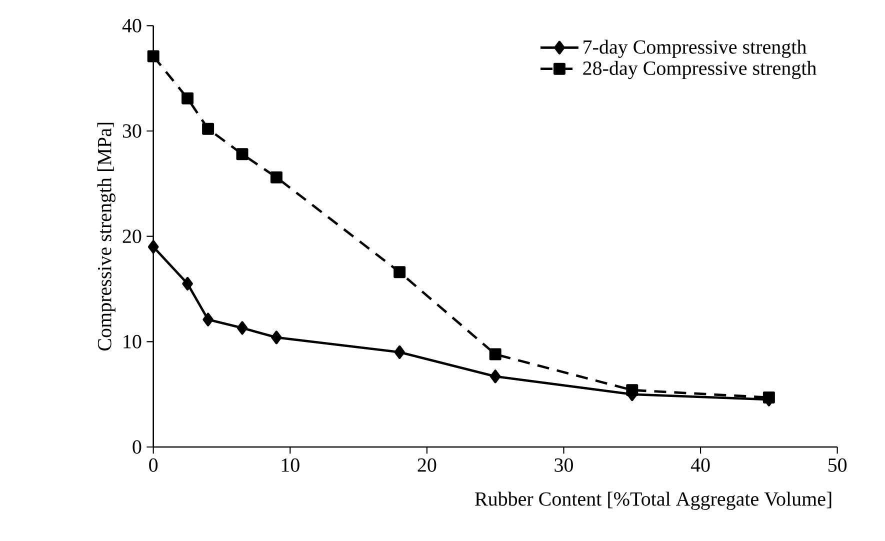 Image resolution: width=885 pixels, height=541 pixels. What do you see at coordinates (837, 465) in the screenshot?
I see `x-tick-label: 50` at bounding box center [837, 465].